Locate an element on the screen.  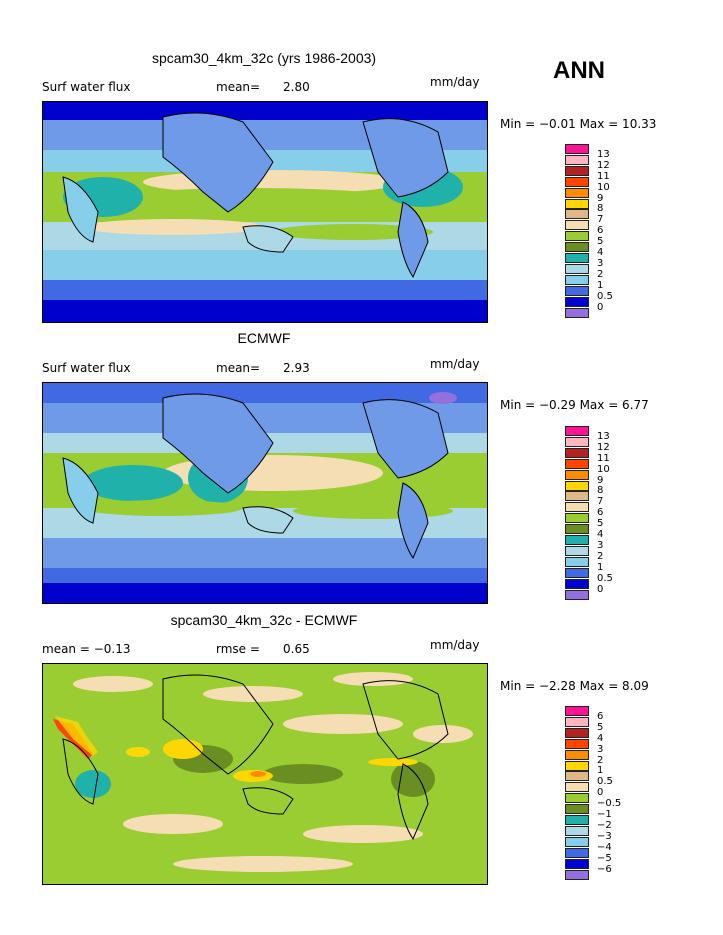
panel3-map is located at coordinates (265, 774).